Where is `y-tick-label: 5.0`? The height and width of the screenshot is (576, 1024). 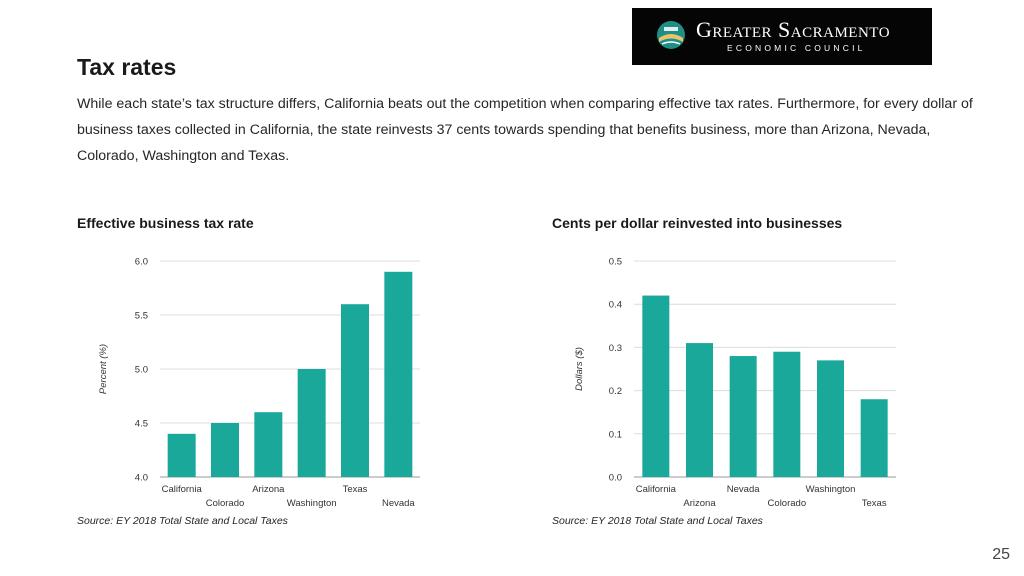 y-tick-label: 5.0 is located at coordinates (141, 370).